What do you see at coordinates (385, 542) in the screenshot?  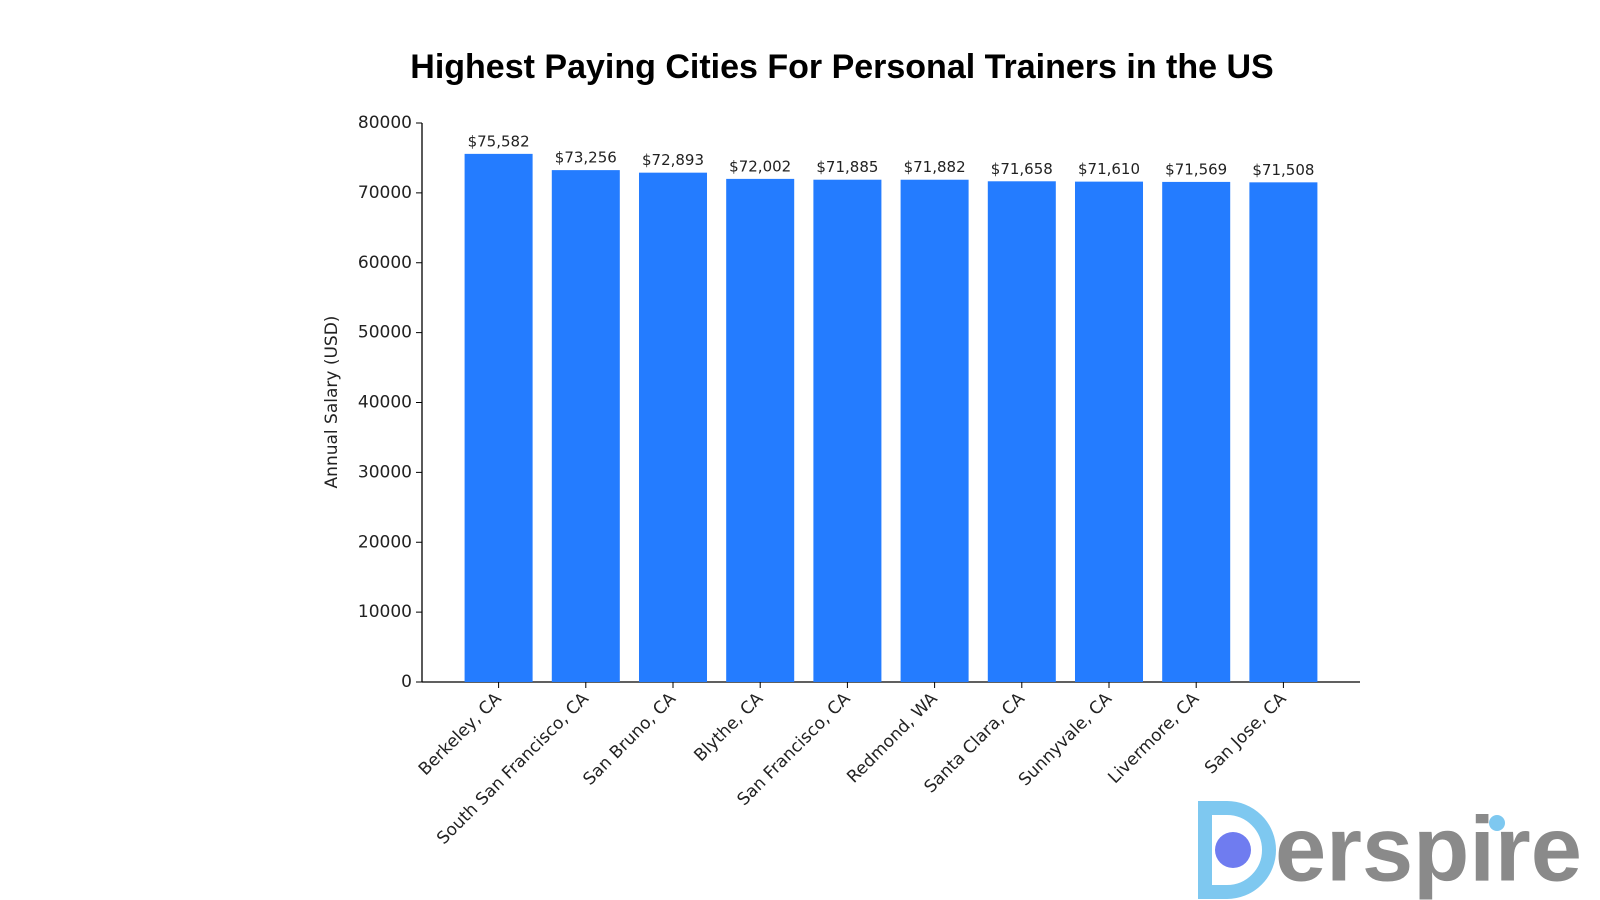 I see `y-tick-label: 20000` at bounding box center [385, 542].